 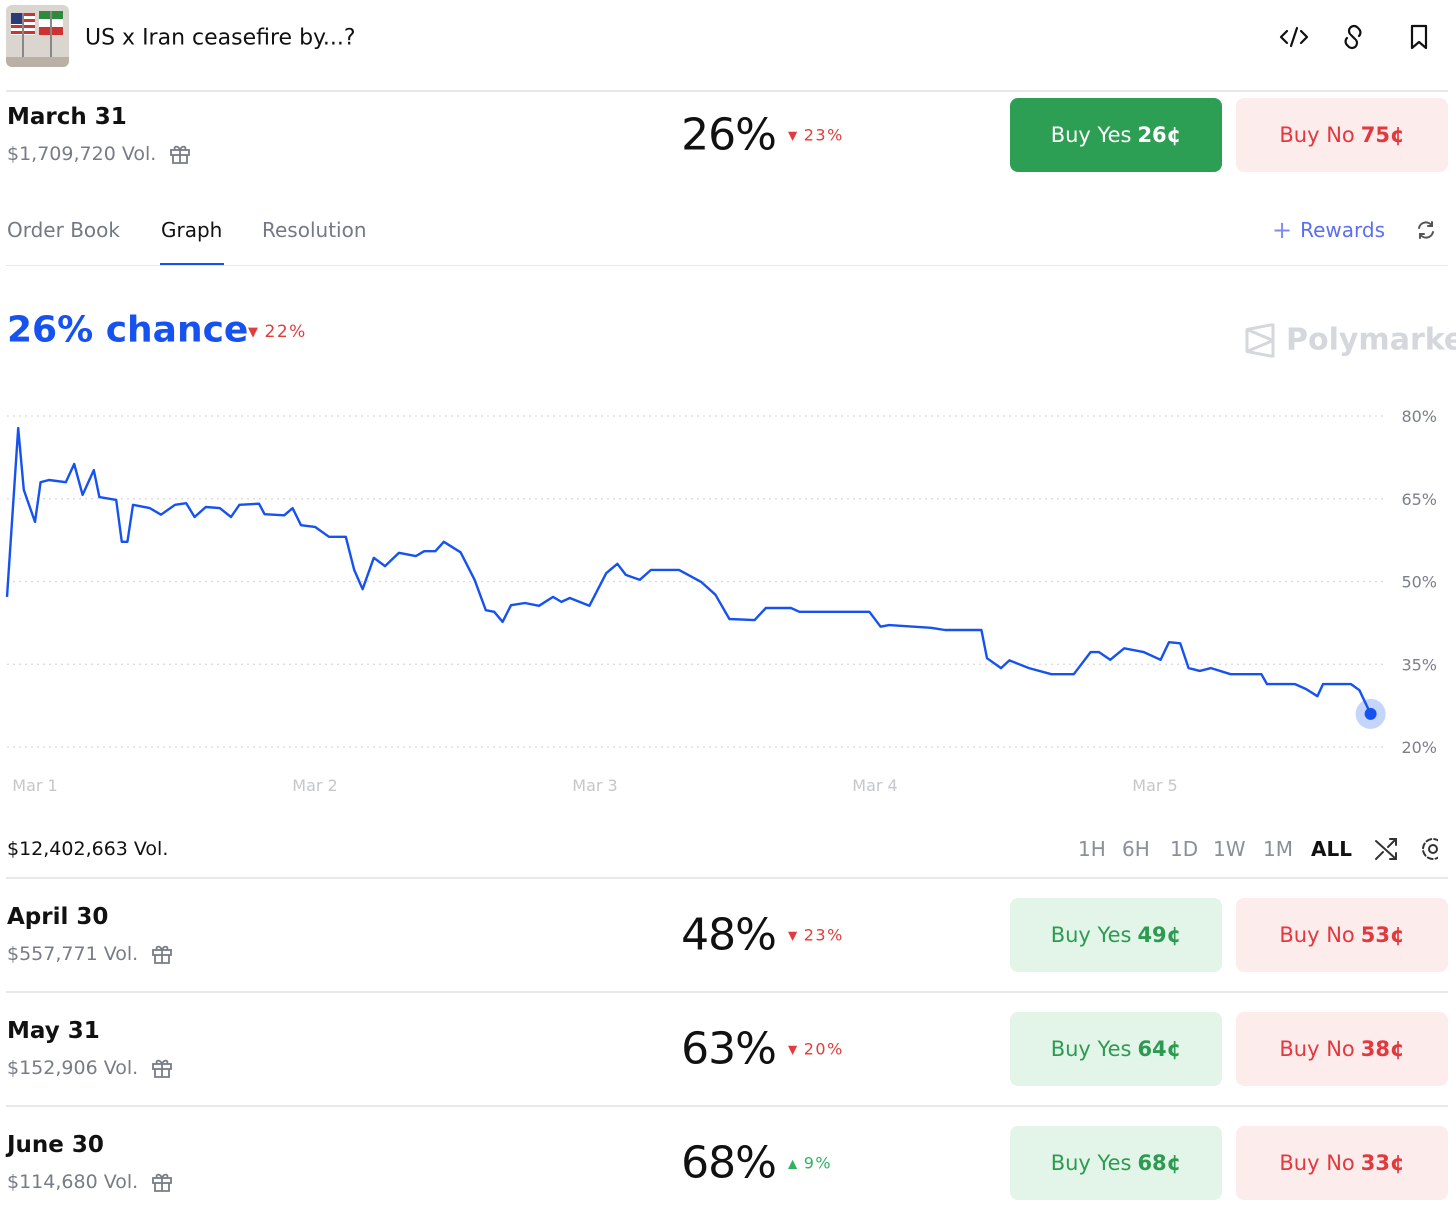 What do you see at coordinates (1294, 37) in the screenshot?
I see `embed-icon` at bounding box center [1294, 37].